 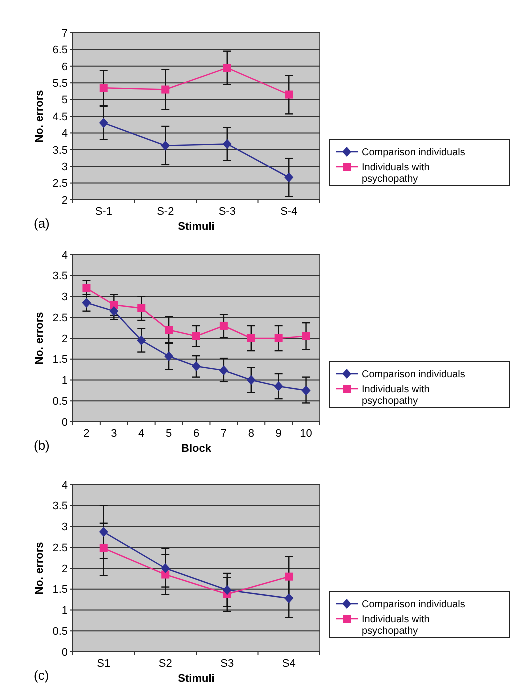 What do you see at coordinates (289, 212) in the screenshot?
I see `x-tick-label: S-4` at bounding box center [289, 212].